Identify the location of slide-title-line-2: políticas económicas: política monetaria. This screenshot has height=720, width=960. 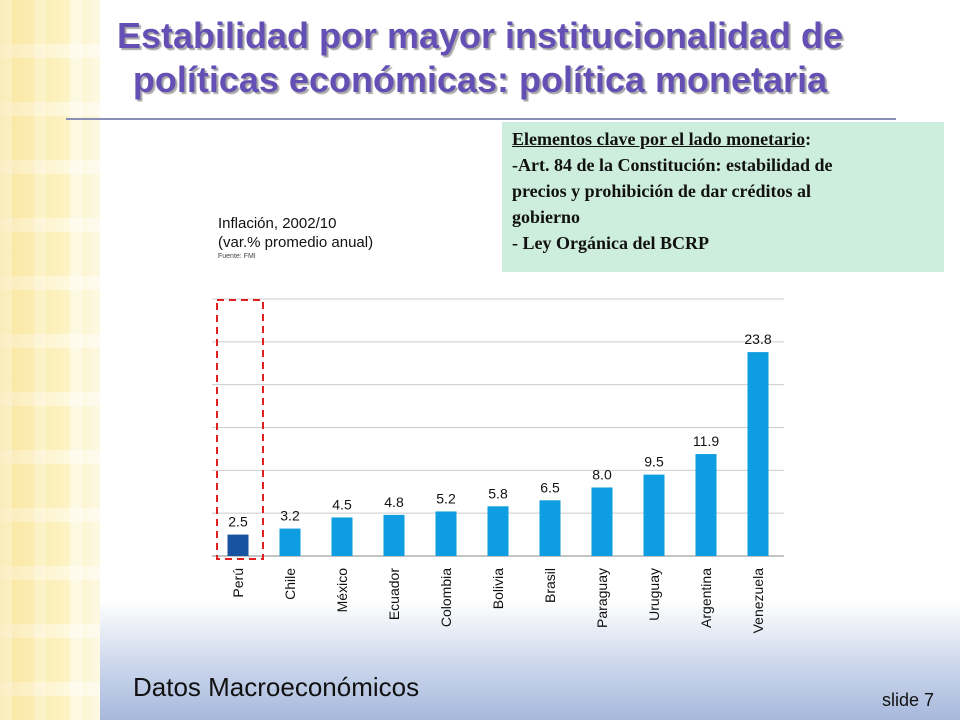
(480, 79).